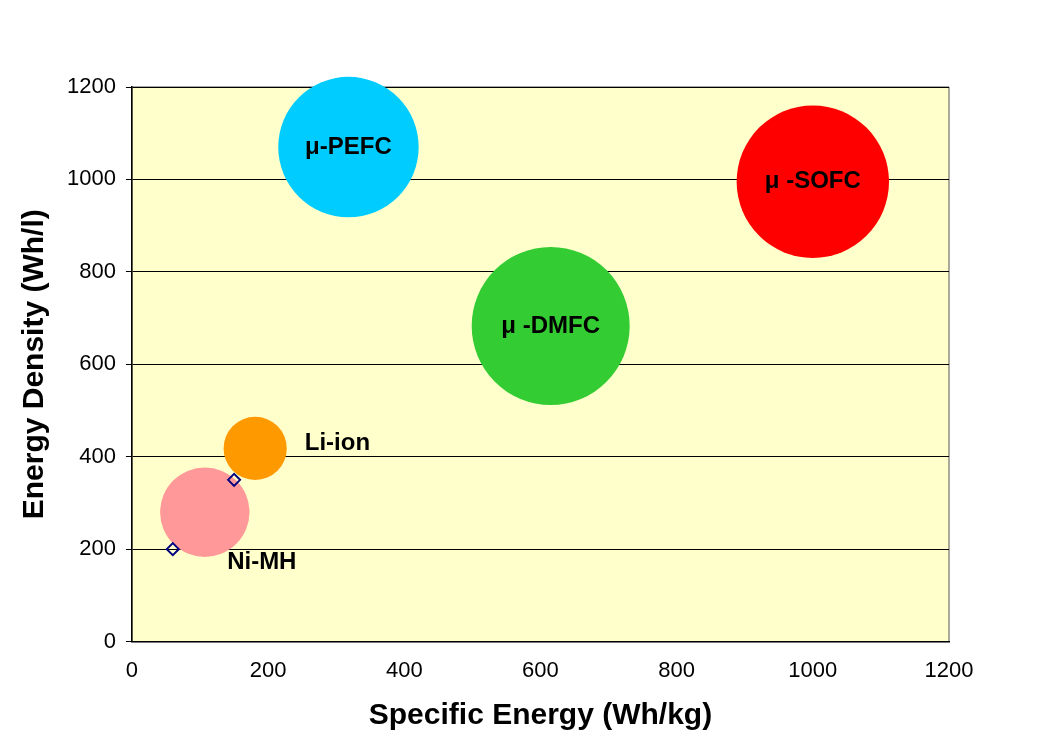 The width and height of the screenshot is (1038, 751). What do you see at coordinates (91, 86) in the screenshot?
I see `y-tick-label: 1200` at bounding box center [91, 86].